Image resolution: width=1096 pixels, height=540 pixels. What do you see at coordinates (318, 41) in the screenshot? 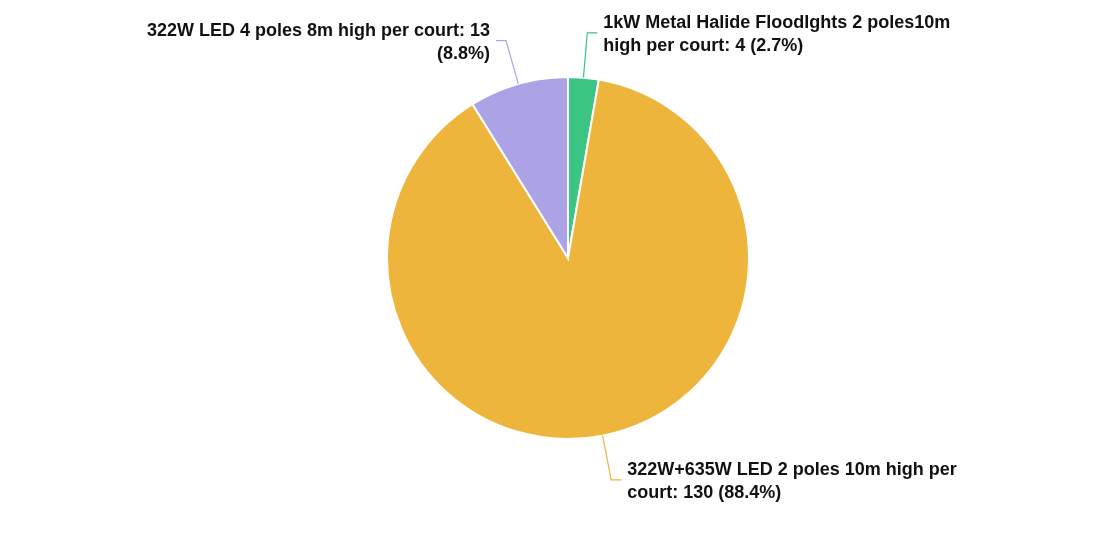
I see `slice-label: 322W LED 4 poles 8m high per court: 13 (8.8%)` at bounding box center [318, 41].